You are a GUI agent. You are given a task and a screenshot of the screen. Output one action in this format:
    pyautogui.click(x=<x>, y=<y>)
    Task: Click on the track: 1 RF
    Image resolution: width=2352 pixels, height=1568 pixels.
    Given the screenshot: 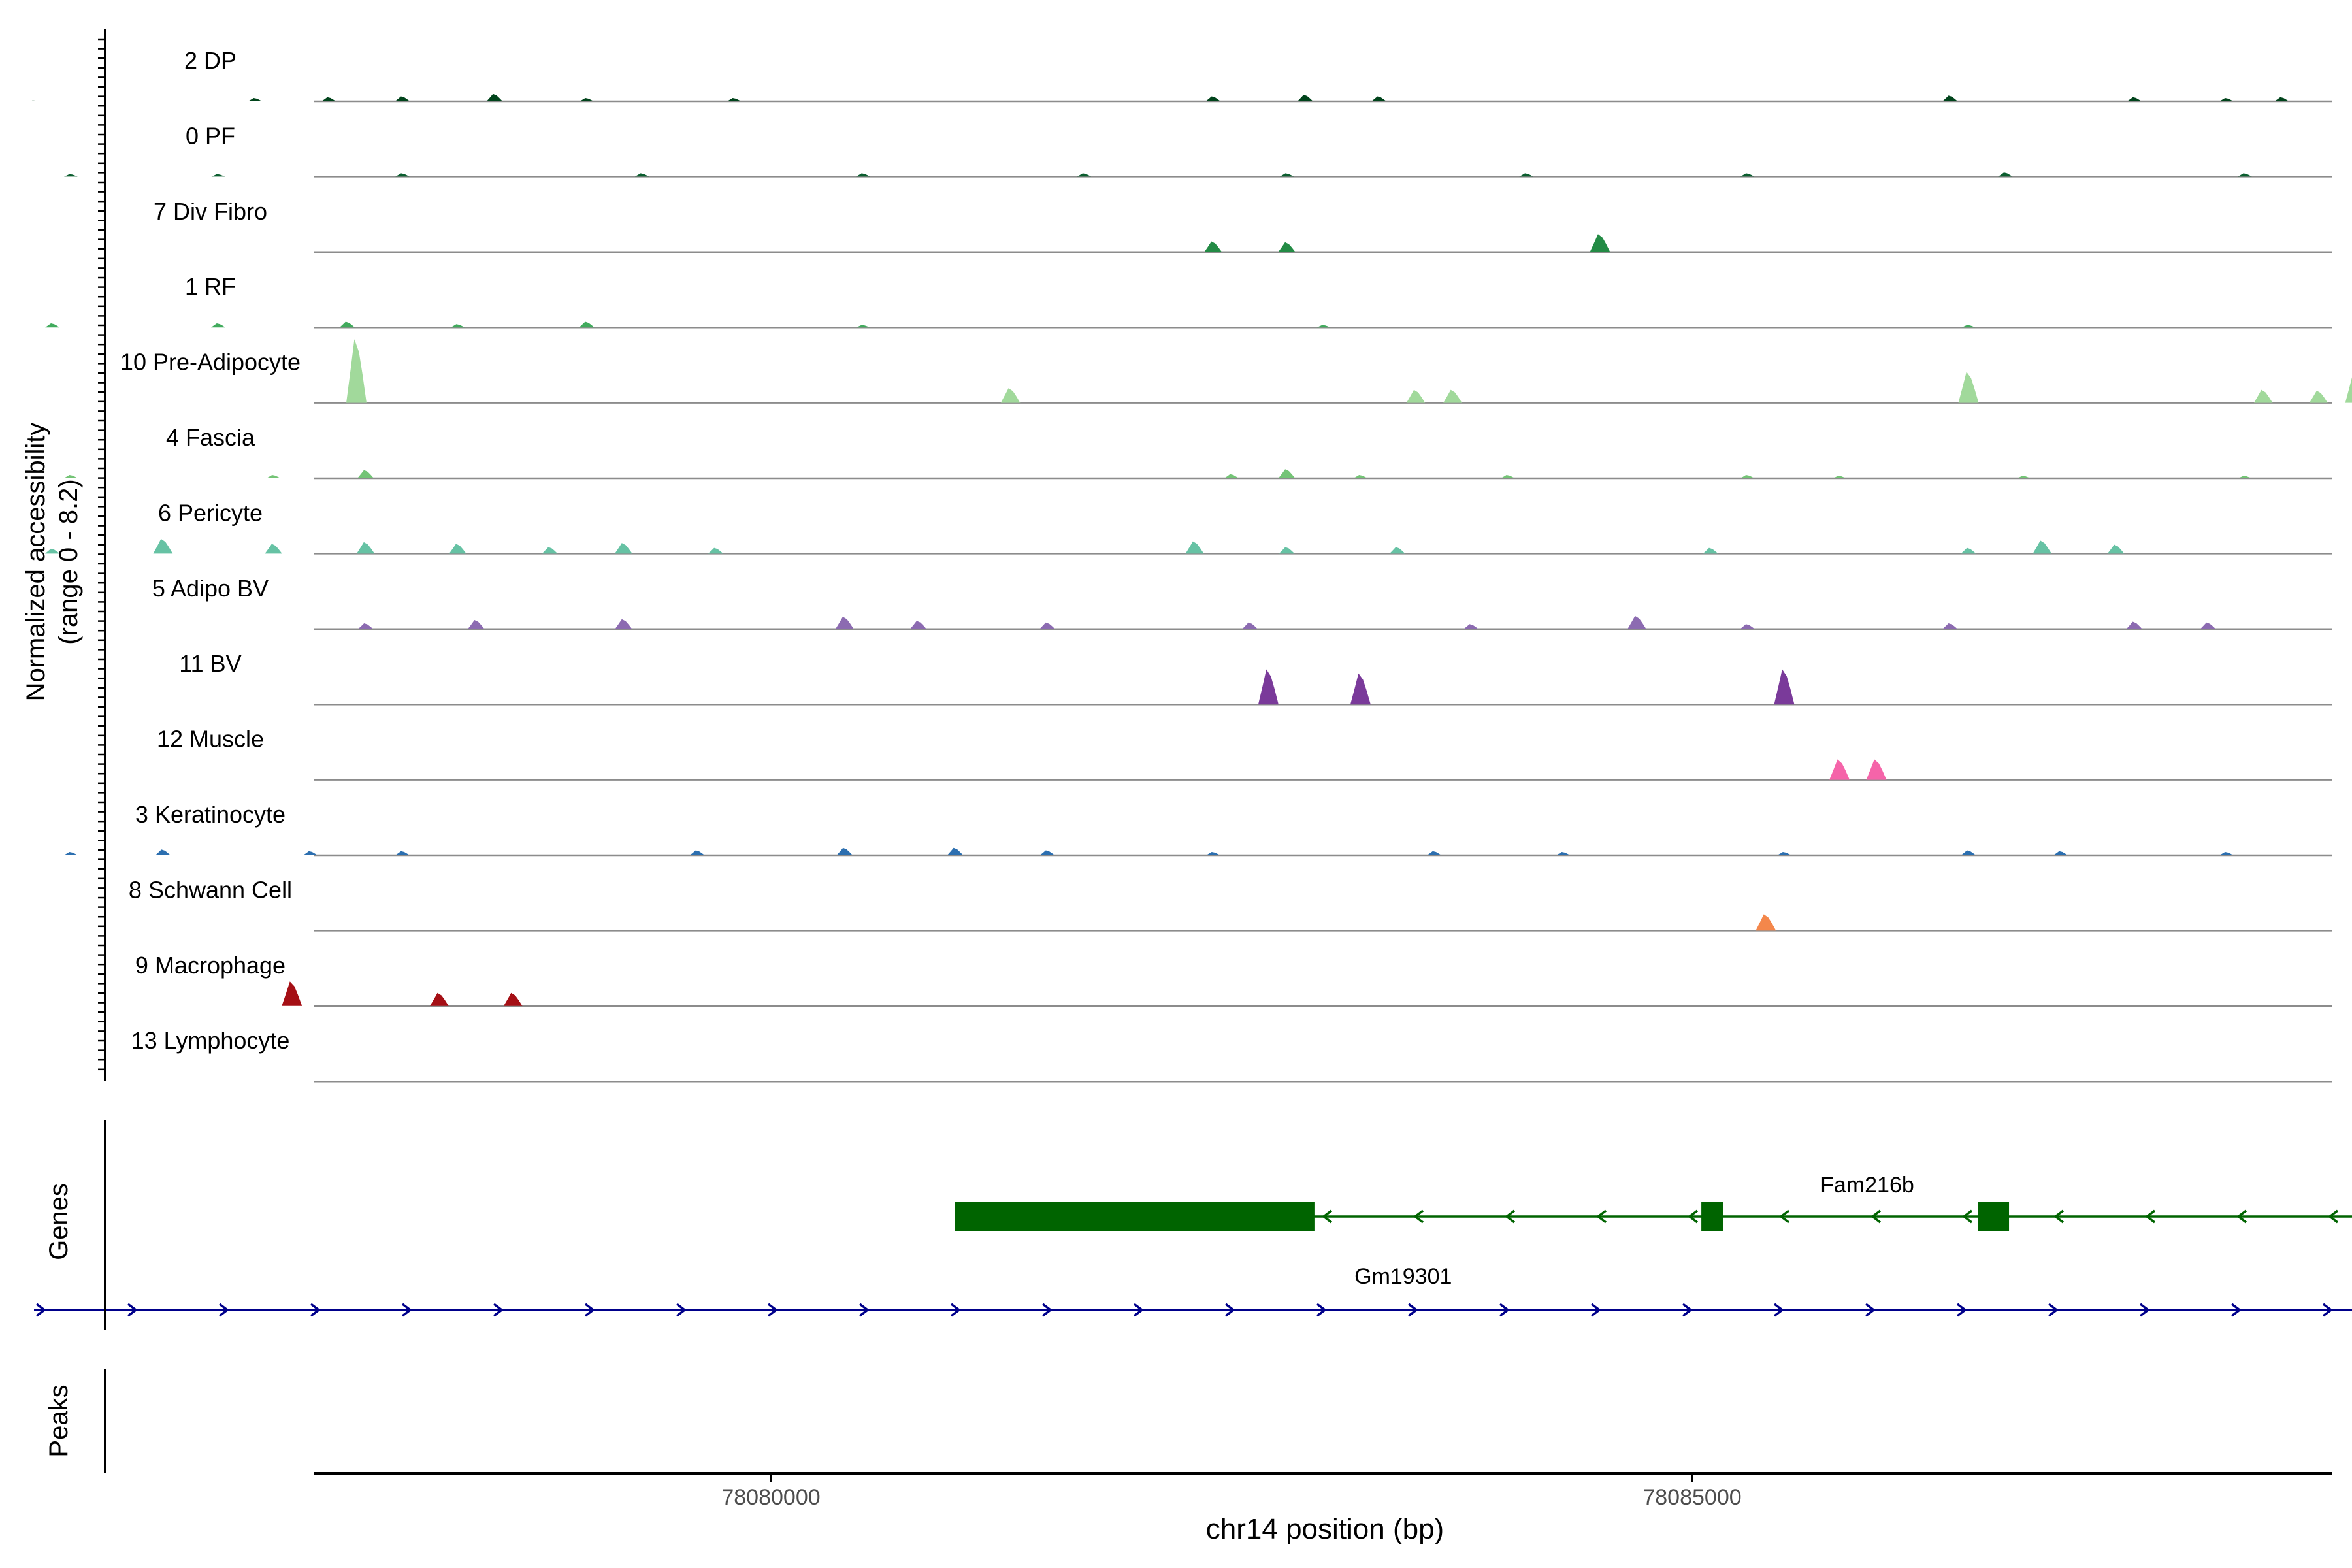 What is the action you would take?
    pyautogui.click(x=1188, y=301)
    